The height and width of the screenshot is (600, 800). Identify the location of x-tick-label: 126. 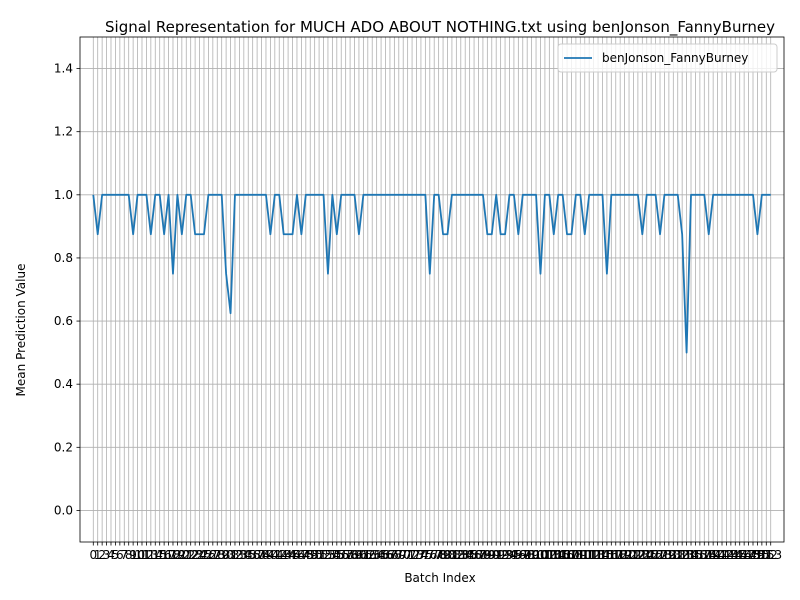
(651, 555).